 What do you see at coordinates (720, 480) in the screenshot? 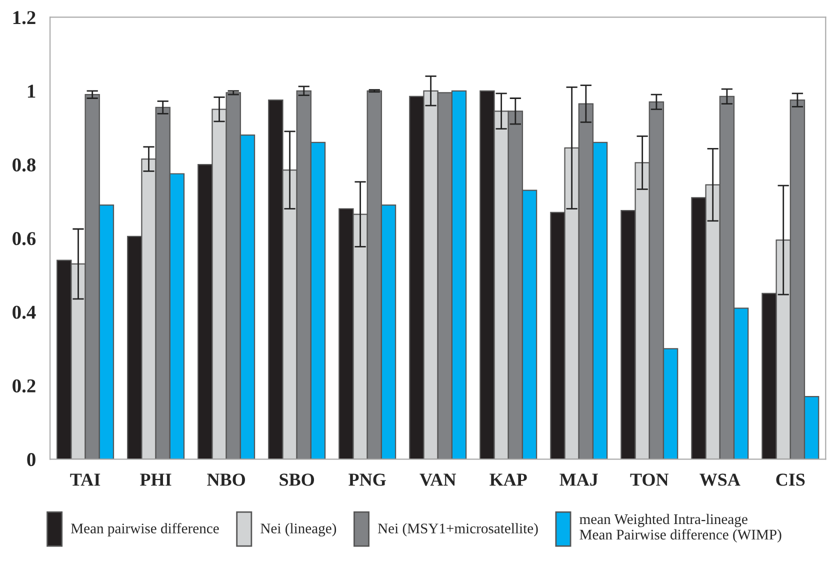
I see `x-tick-label: WSA` at bounding box center [720, 480].